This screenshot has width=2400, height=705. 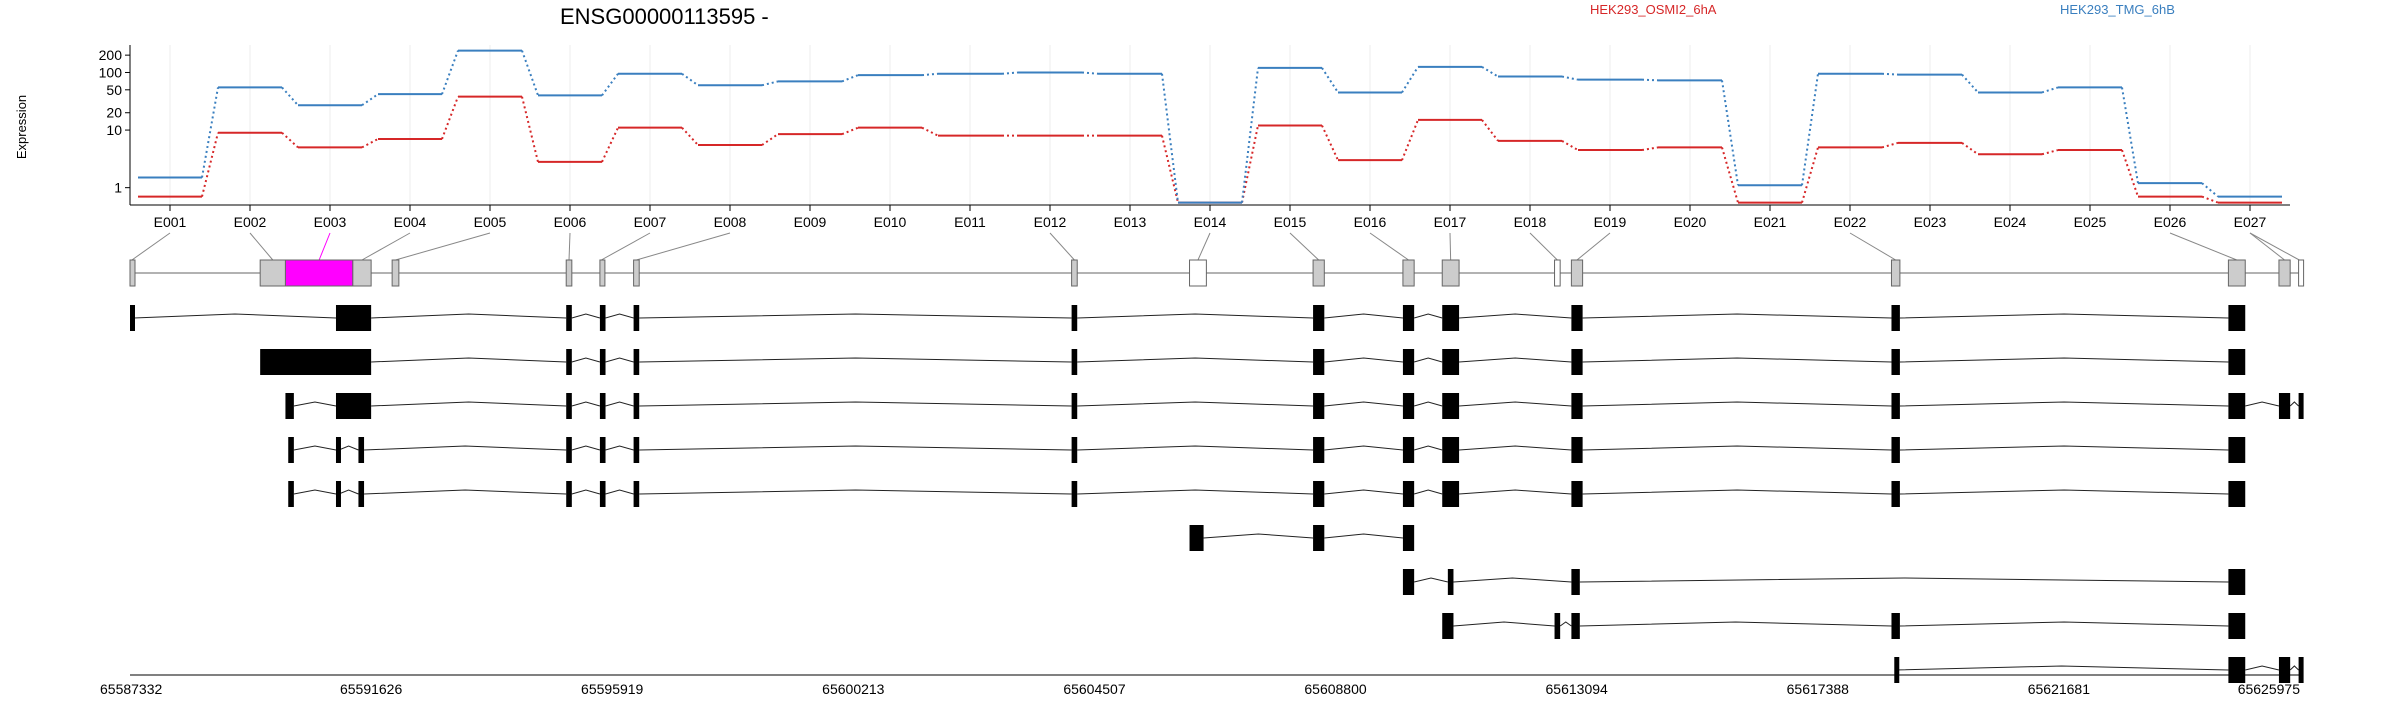 What do you see at coordinates (1653, 9) in the screenshot?
I see `legend-item-osmi2: HEK293_OSMI2_6hA` at bounding box center [1653, 9].